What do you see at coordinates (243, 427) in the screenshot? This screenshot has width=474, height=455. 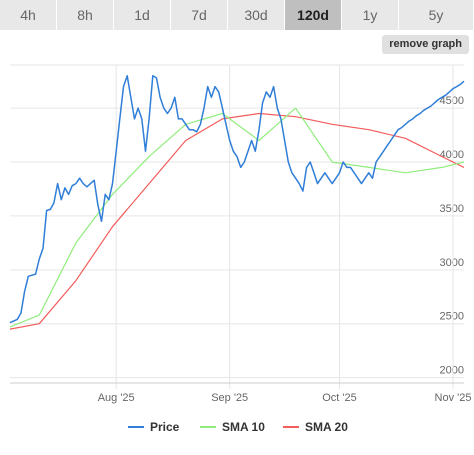 I see `legend-sma10-label: SMA 10` at bounding box center [243, 427].